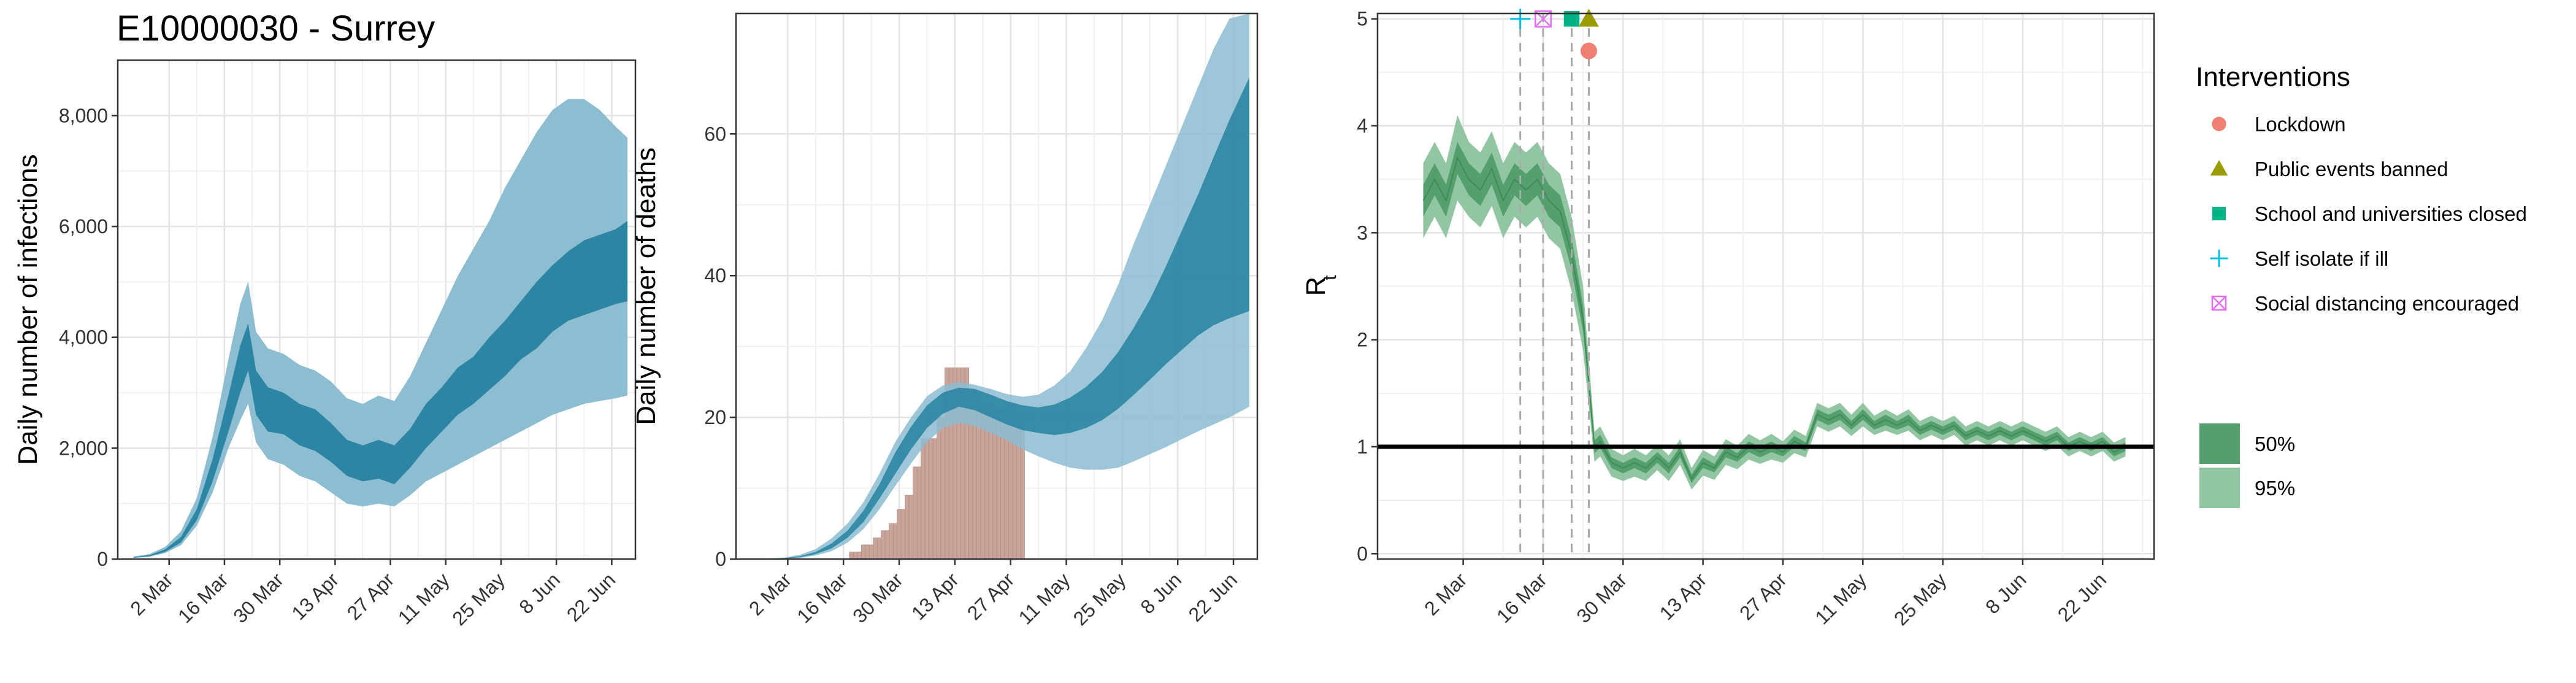 This screenshot has height=683, width=2576. What do you see at coordinates (83, 338) in the screenshot?
I see `y-tick-label: 4,000` at bounding box center [83, 338].